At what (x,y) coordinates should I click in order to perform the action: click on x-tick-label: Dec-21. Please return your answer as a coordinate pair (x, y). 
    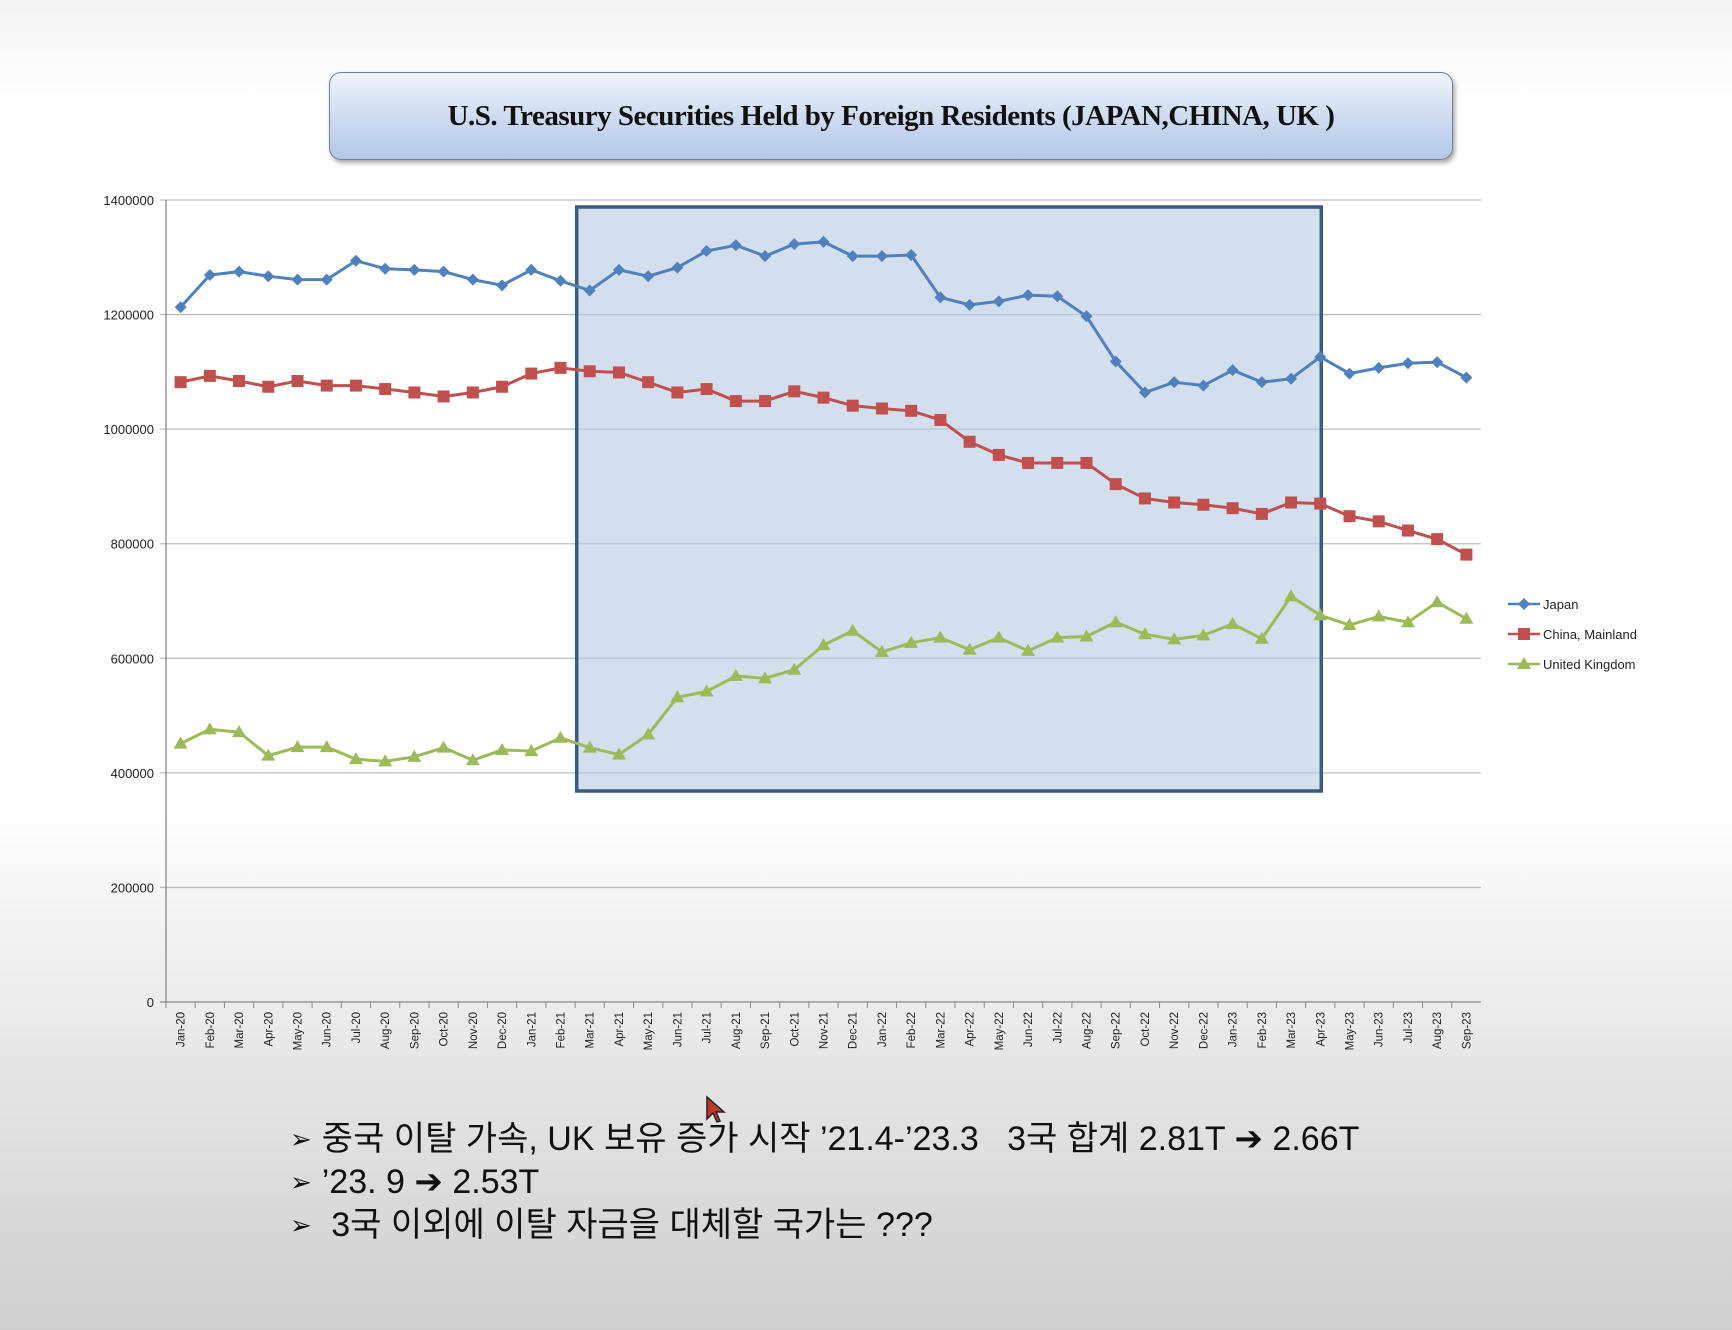
    Looking at the image, I should click on (854, 1030).